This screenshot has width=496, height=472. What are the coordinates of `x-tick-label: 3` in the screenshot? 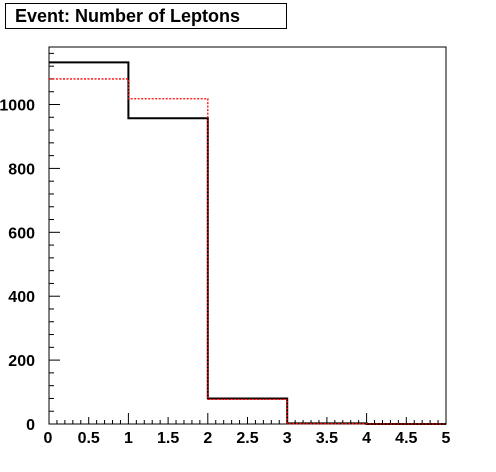 It's located at (287, 438).